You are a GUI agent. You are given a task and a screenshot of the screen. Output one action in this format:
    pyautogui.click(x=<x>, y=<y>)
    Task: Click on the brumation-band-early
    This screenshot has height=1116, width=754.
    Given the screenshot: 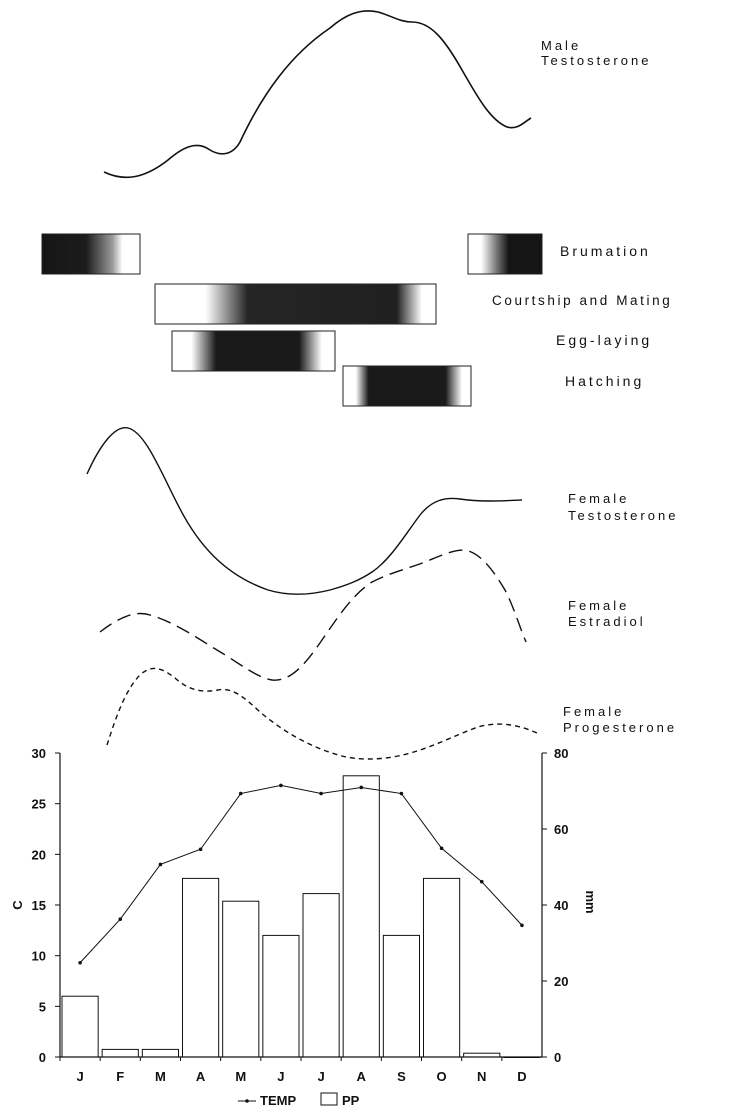 What is the action you would take?
    pyautogui.click(x=91, y=254)
    